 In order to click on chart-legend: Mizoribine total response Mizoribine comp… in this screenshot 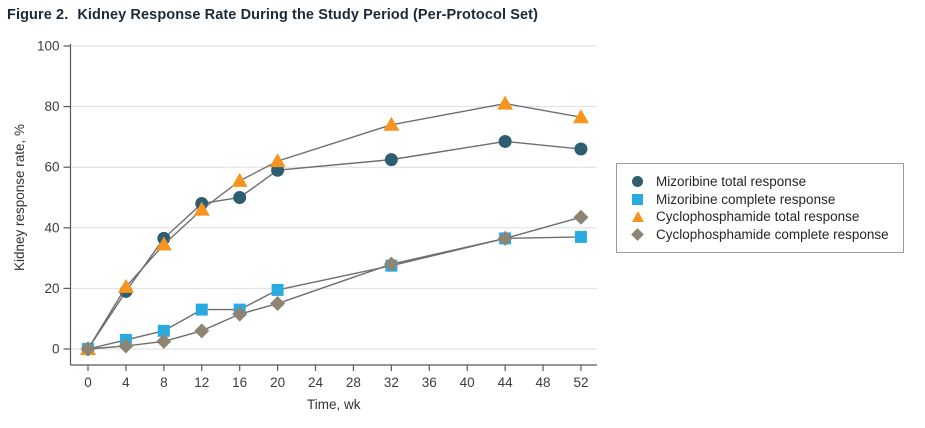, I will do `click(760, 208)`.